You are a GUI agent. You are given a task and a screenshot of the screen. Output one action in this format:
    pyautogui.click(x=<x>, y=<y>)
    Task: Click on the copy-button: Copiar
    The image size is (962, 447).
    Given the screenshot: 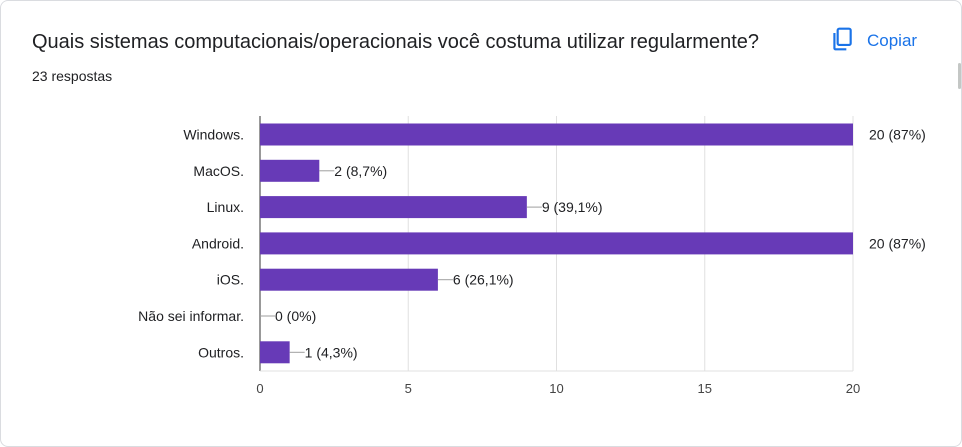 What is the action you would take?
    pyautogui.click(x=873, y=41)
    